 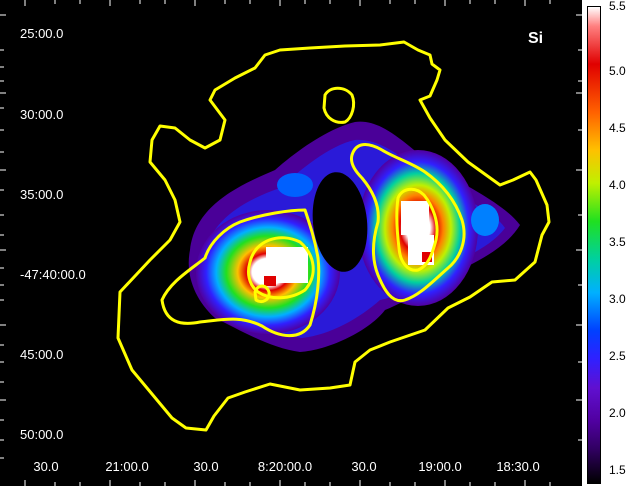 What do you see at coordinates (42, 114) in the screenshot?
I see `dec-label: 30:00.0` at bounding box center [42, 114].